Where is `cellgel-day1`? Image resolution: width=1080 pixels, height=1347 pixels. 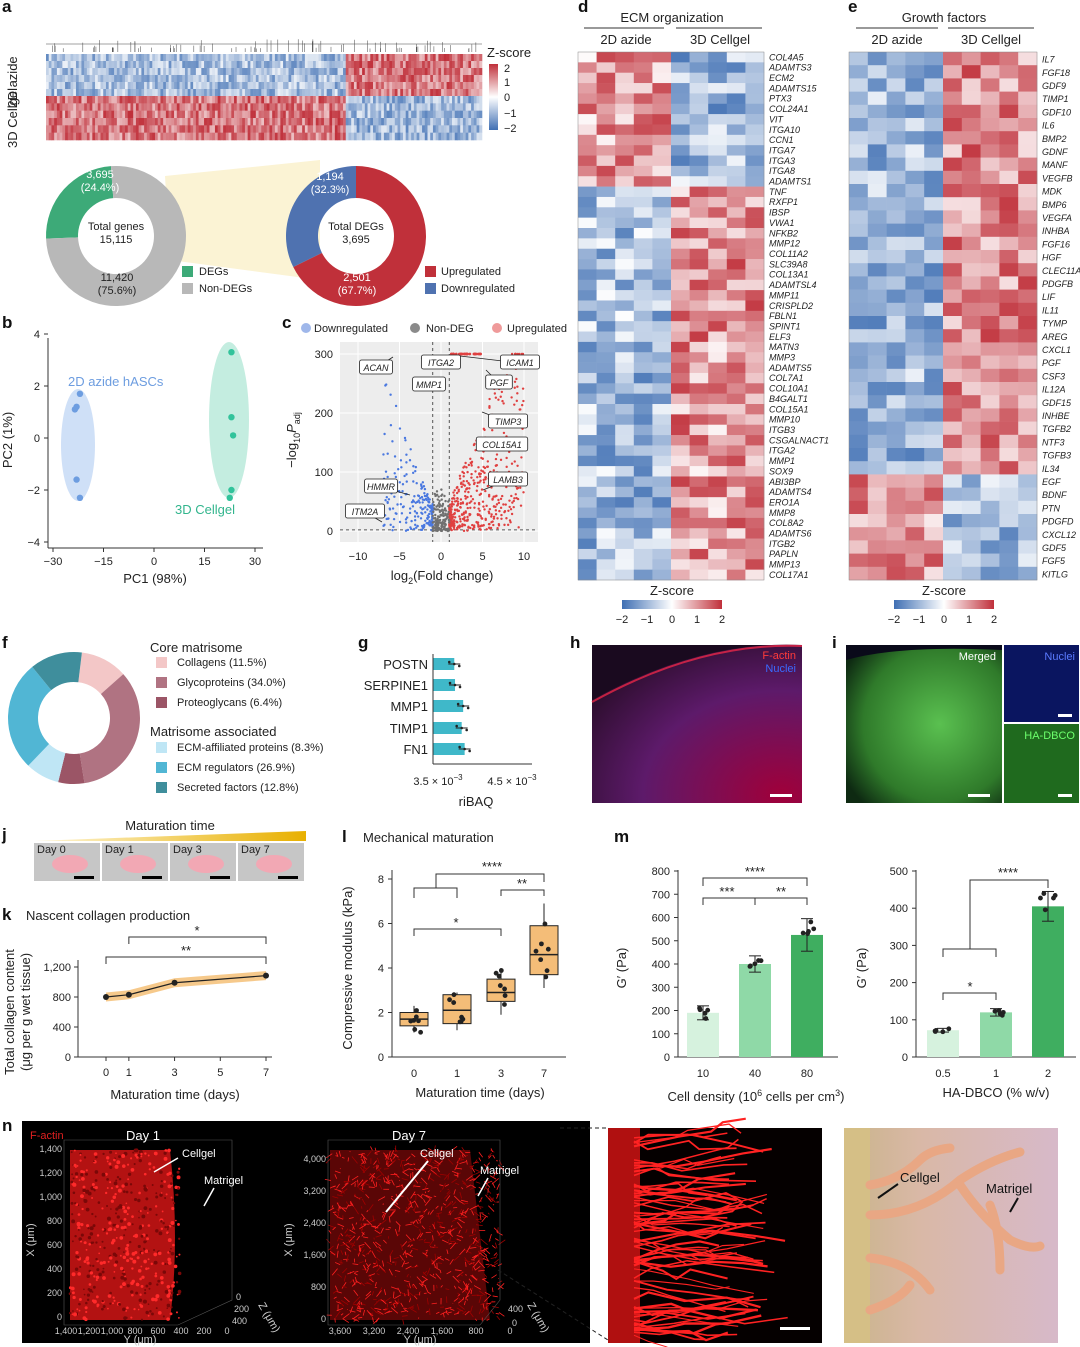 cellgel-day1 is located at coordinates (122, 1235).